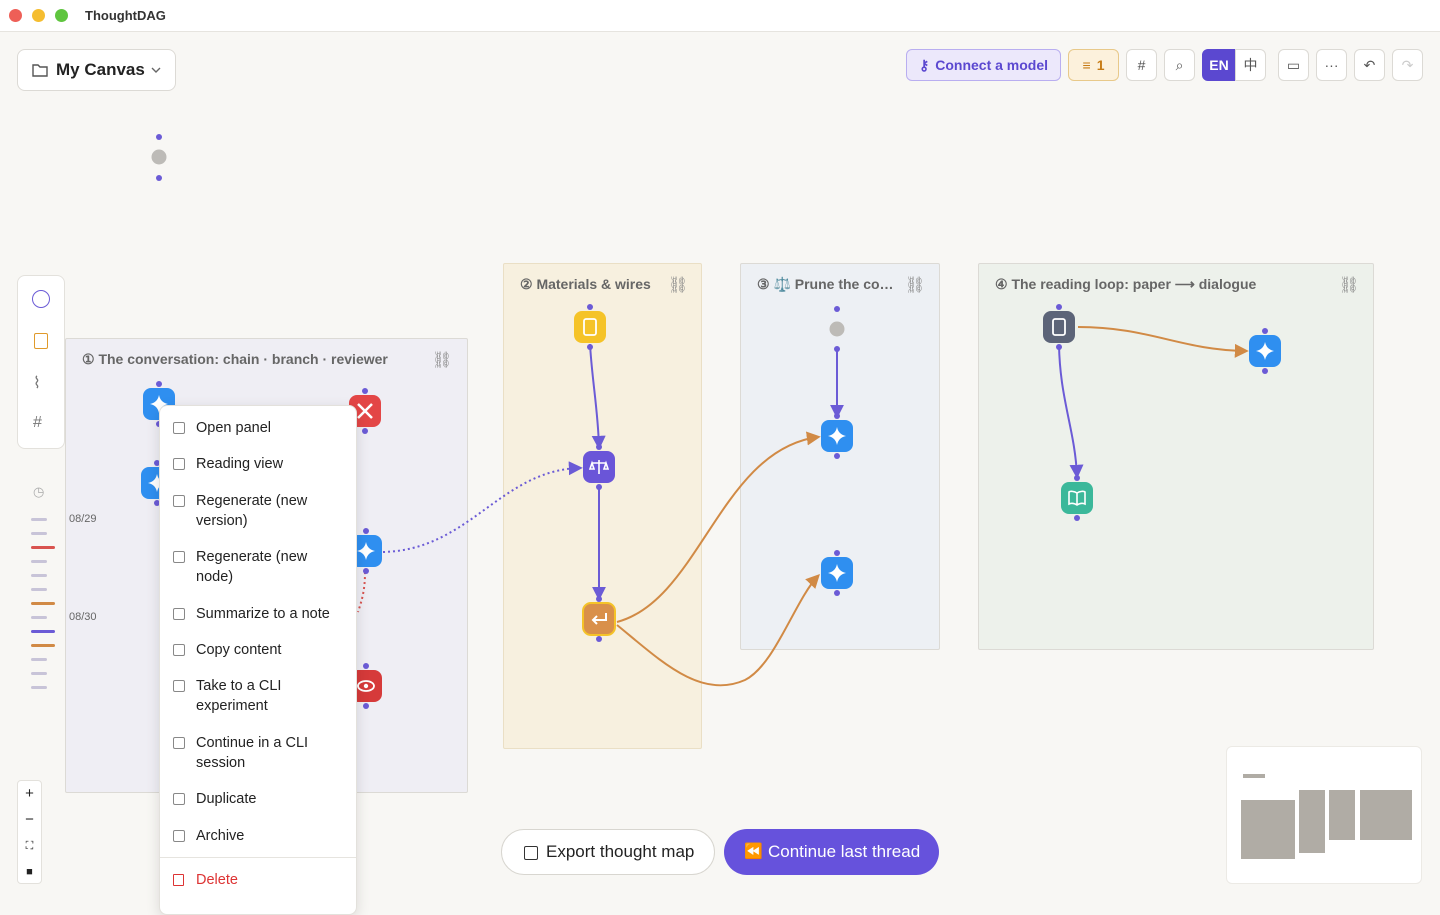 The width and height of the screenshot is (1440, 915). What do you see at coordinates (239, 649) in the screenshot?
I see `menu-item: Copy content` at bounding box center [239, 649].